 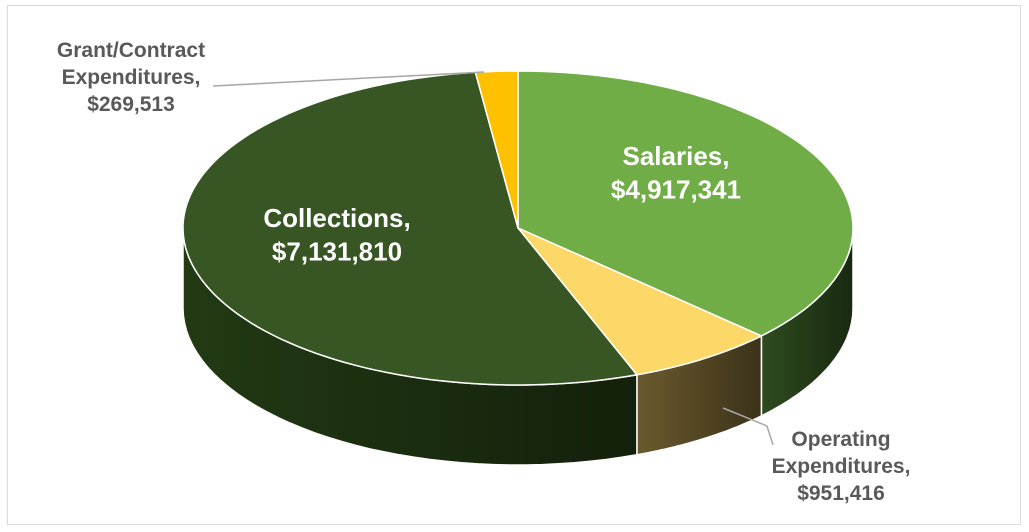 What do you see at coordinates (336, 234) in the screenshot?
I see `data-label: Collections, $7,131,810` at bounding box center [336, 234].